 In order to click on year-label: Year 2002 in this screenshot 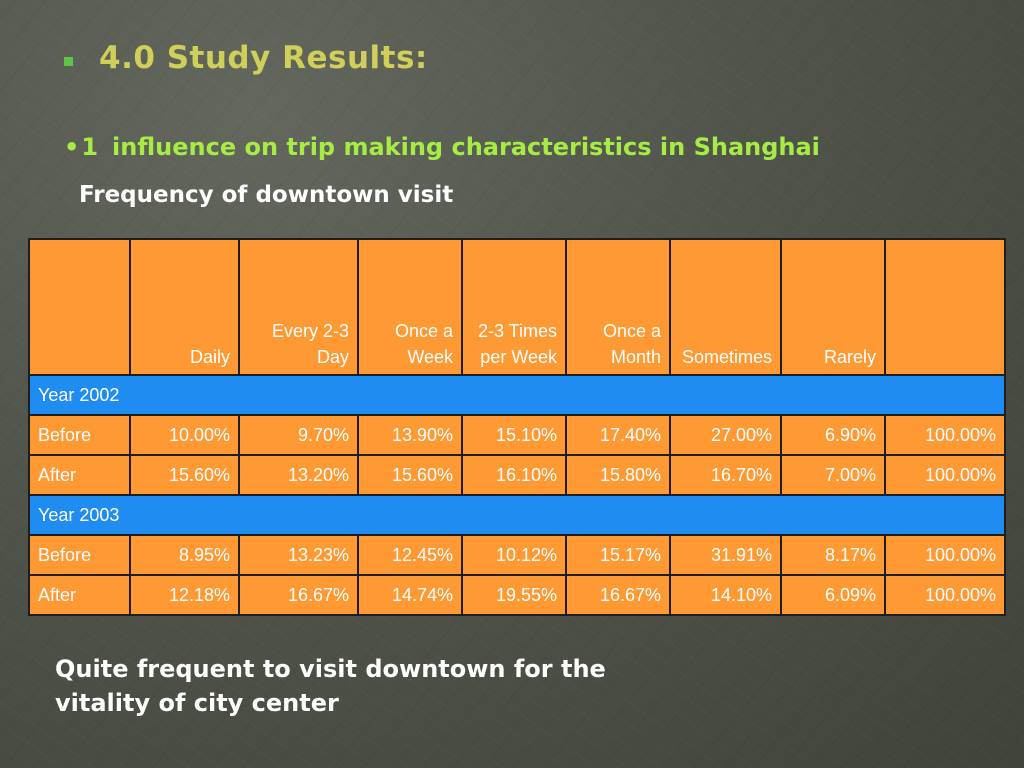, I will do `click(517, 395)`.